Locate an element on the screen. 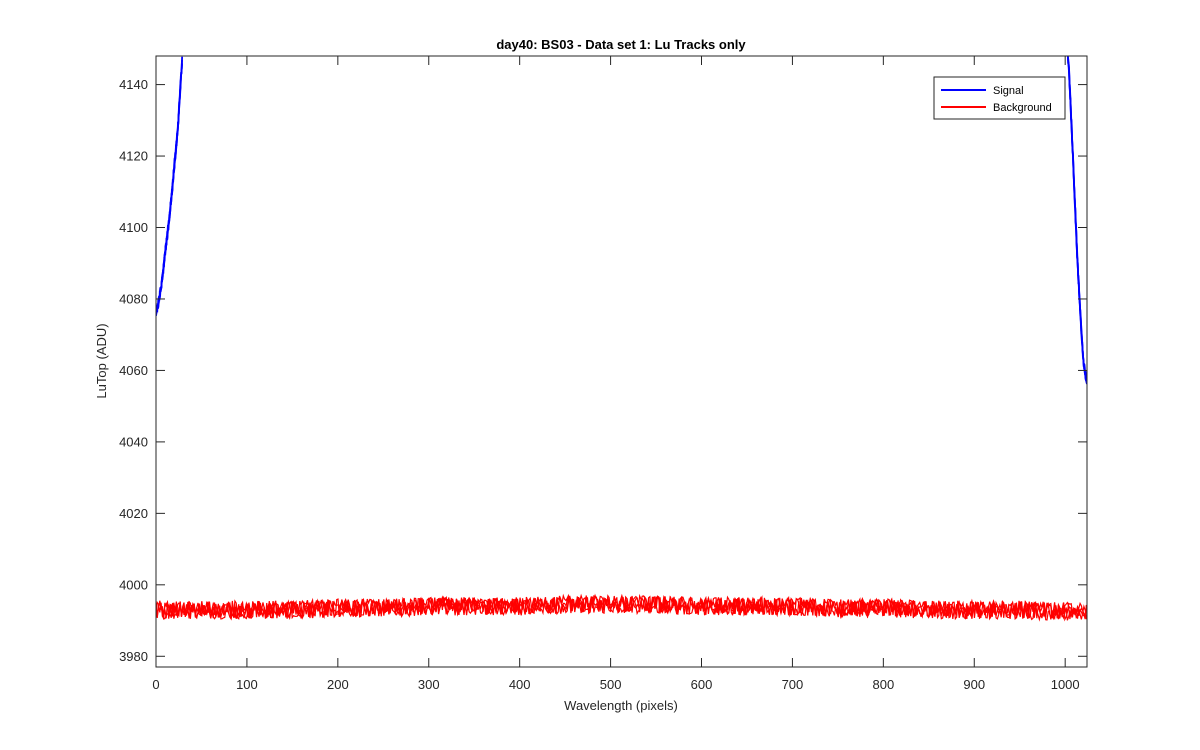  y-tick-label: 4120 is located at coordinates (133, 156).